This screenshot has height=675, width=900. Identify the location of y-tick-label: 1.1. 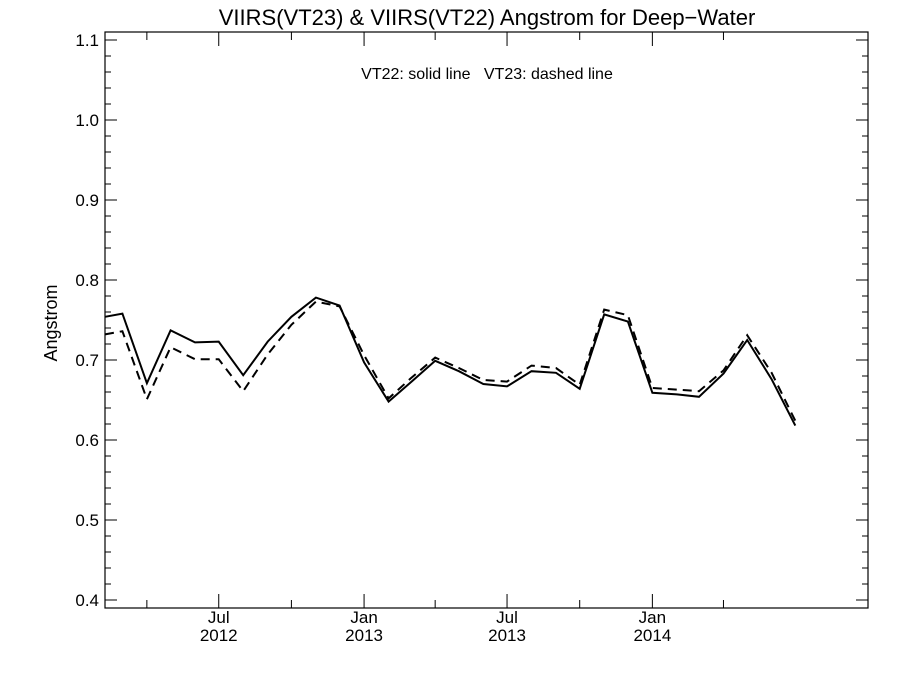
(87, 40).